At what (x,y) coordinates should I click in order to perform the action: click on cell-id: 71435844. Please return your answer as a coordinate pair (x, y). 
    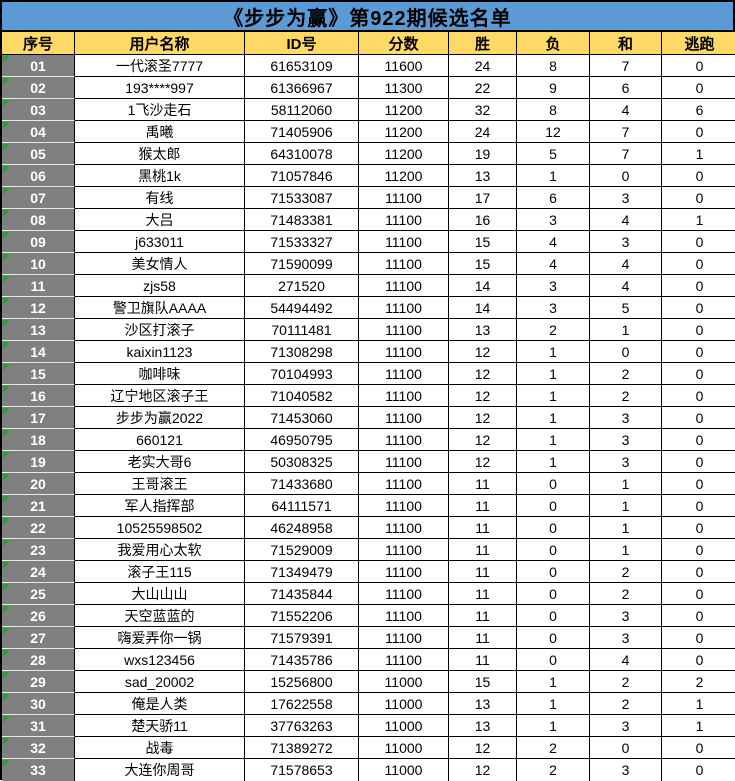
    Looking at the image, I should click on (302, 594).